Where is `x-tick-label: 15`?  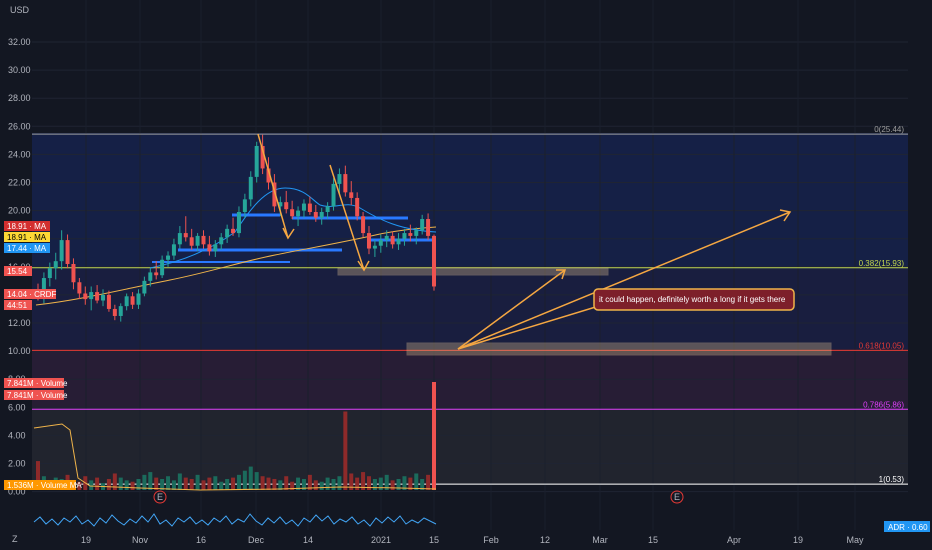
x-tick-label: 15 is located at coordinates (434, 540).